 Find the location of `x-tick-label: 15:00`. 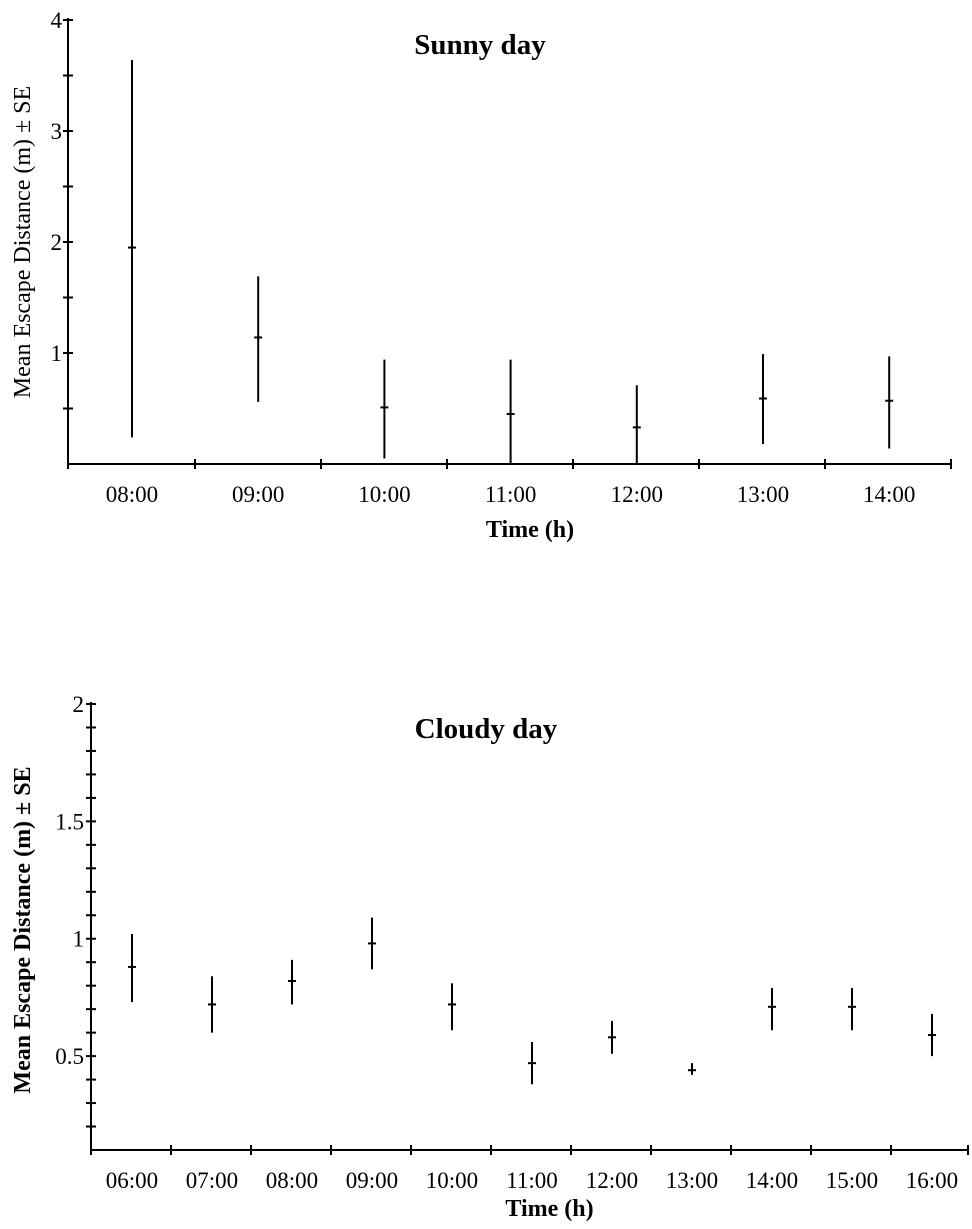

x-tick-label: 15:00 is located at coordinates (852, 1180).